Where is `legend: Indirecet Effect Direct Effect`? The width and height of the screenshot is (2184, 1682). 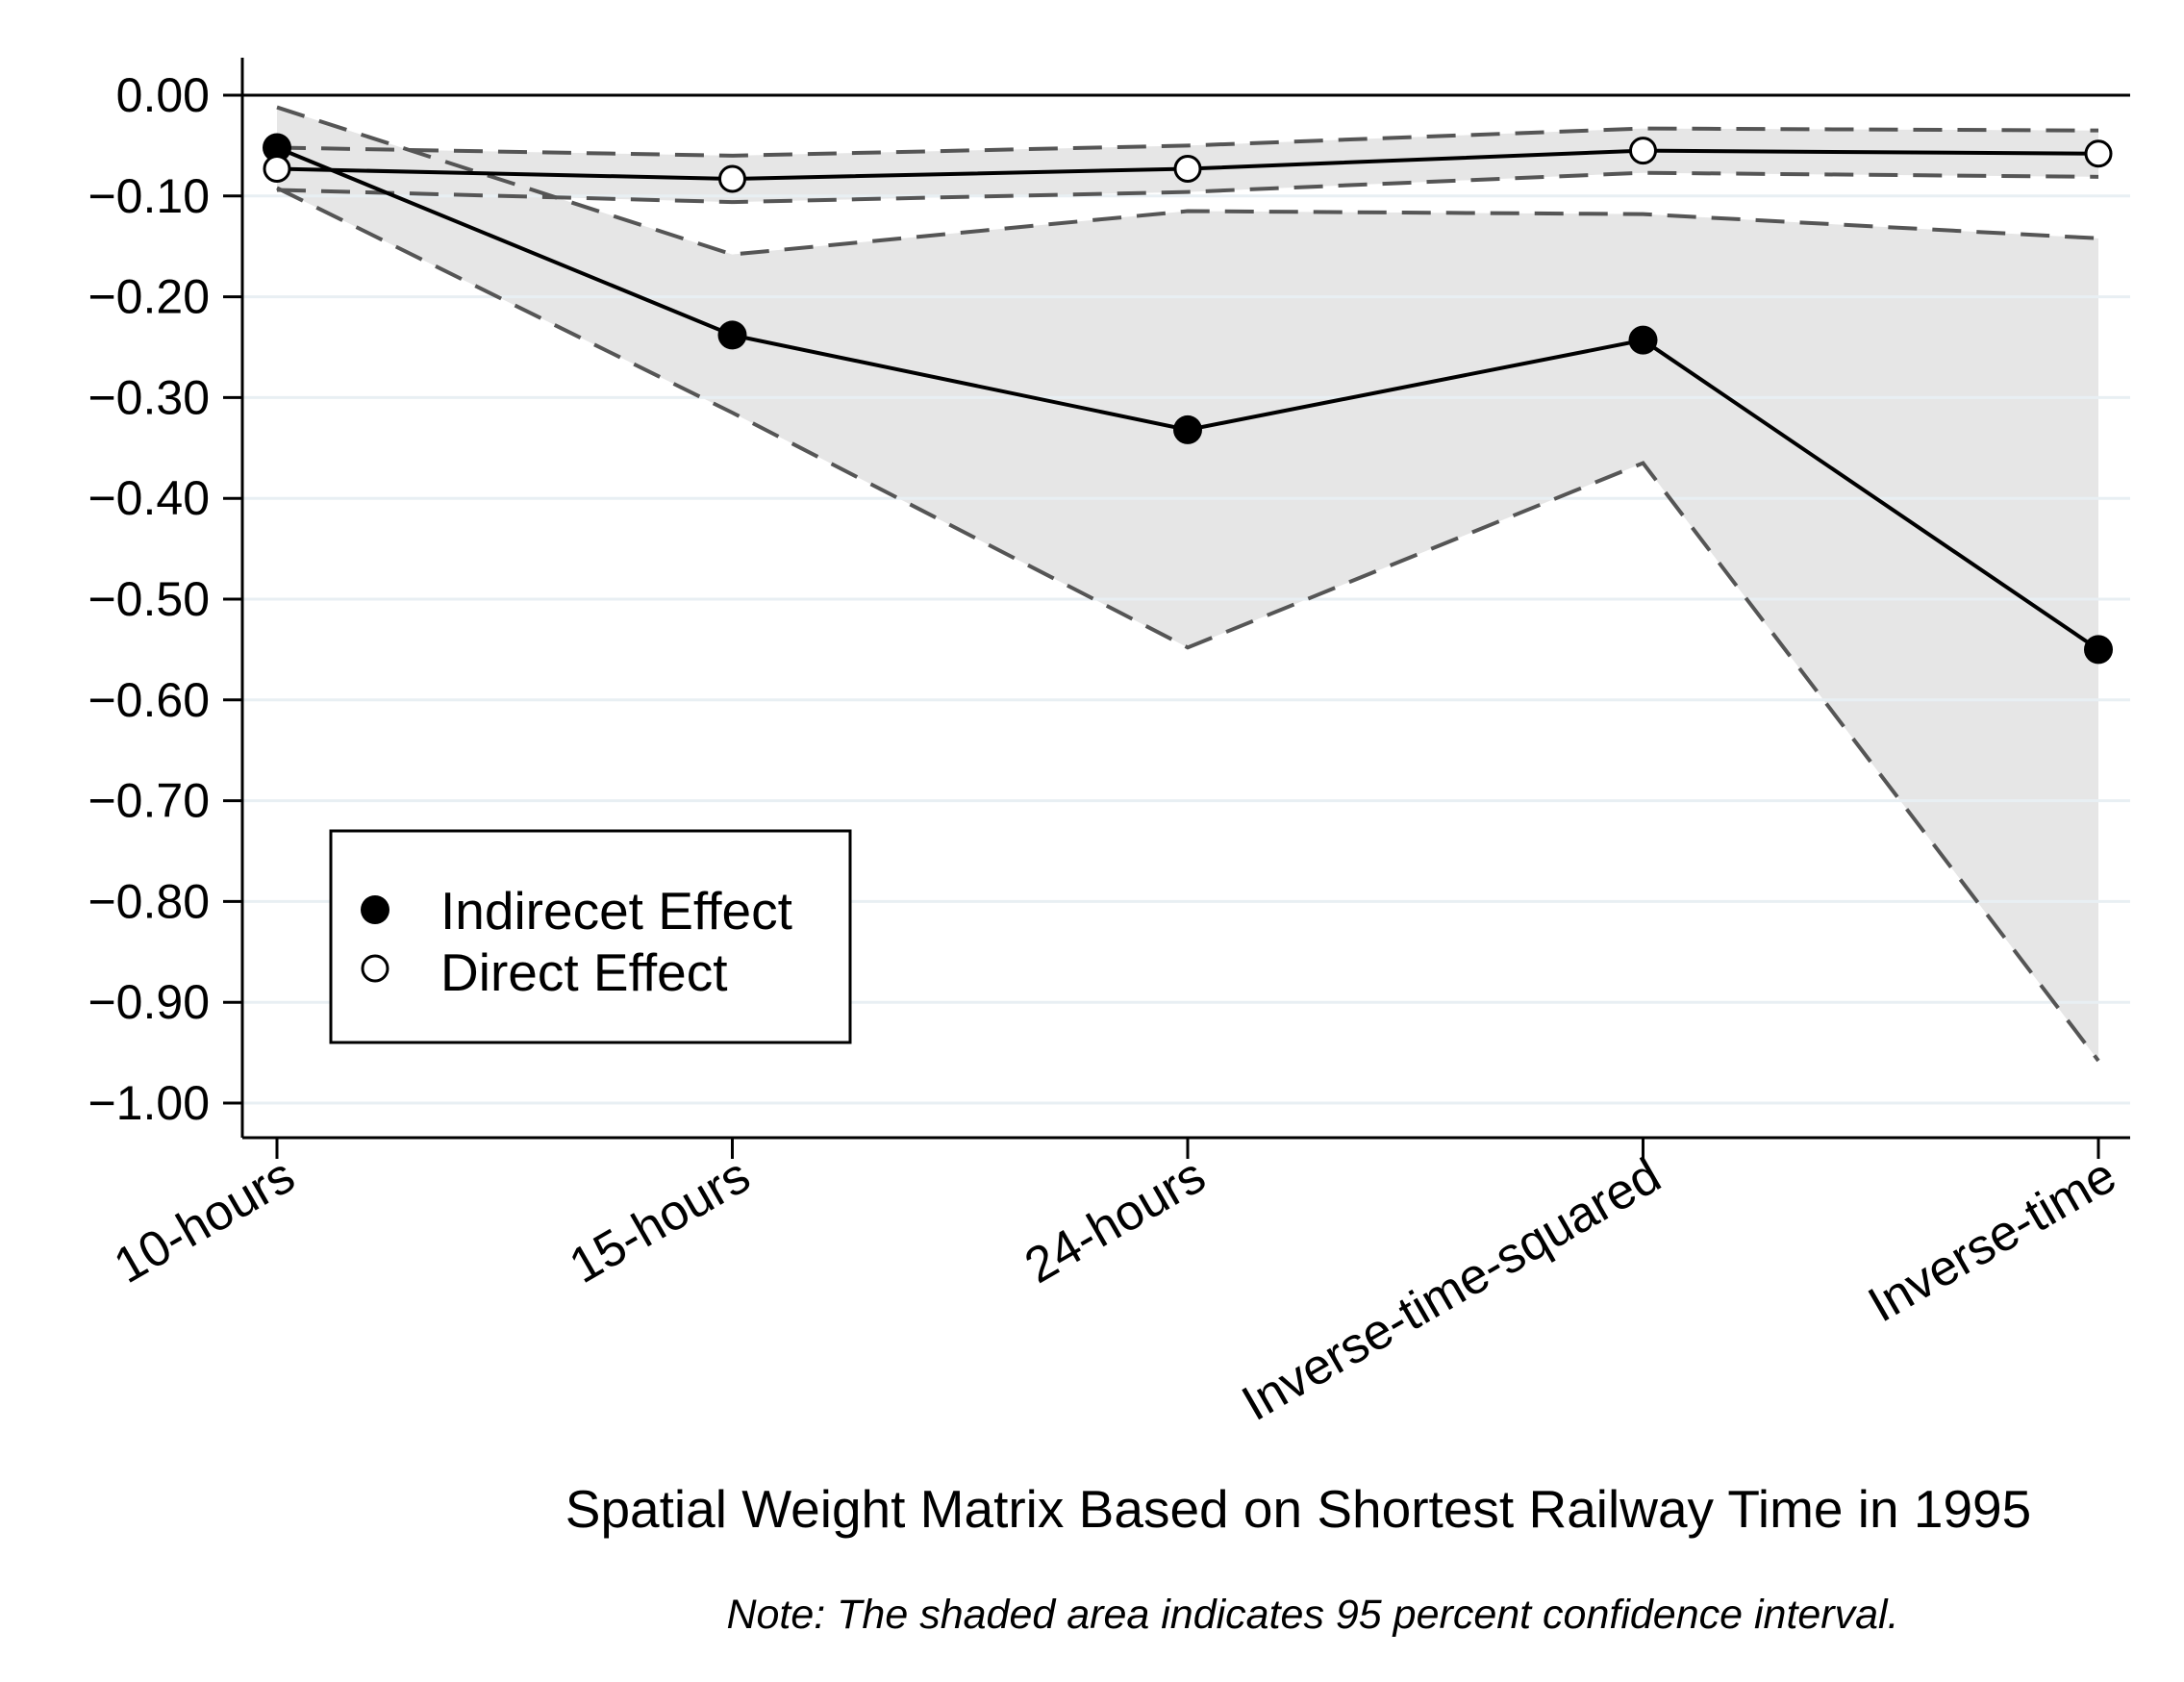 legend: Indirecet Effect Direct Effect is located at coordinates (590, 936).